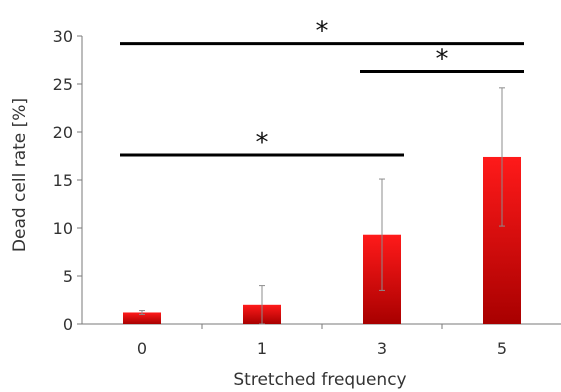 This screenshot has width=561, height=392. What do you see at coordinates (63, 84) in the screenshot?
I see `y-tick-label: 25` at bounding box center [63, 84].